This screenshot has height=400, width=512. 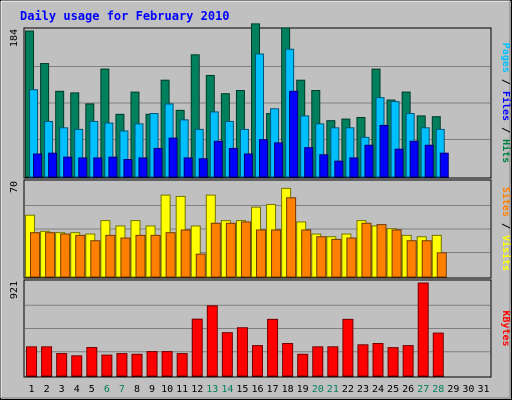 What do you see at coordinates (47, 389) in the screenshot?
I see `x-tick-label-day-2: 2` at bounding box center [47, 389].